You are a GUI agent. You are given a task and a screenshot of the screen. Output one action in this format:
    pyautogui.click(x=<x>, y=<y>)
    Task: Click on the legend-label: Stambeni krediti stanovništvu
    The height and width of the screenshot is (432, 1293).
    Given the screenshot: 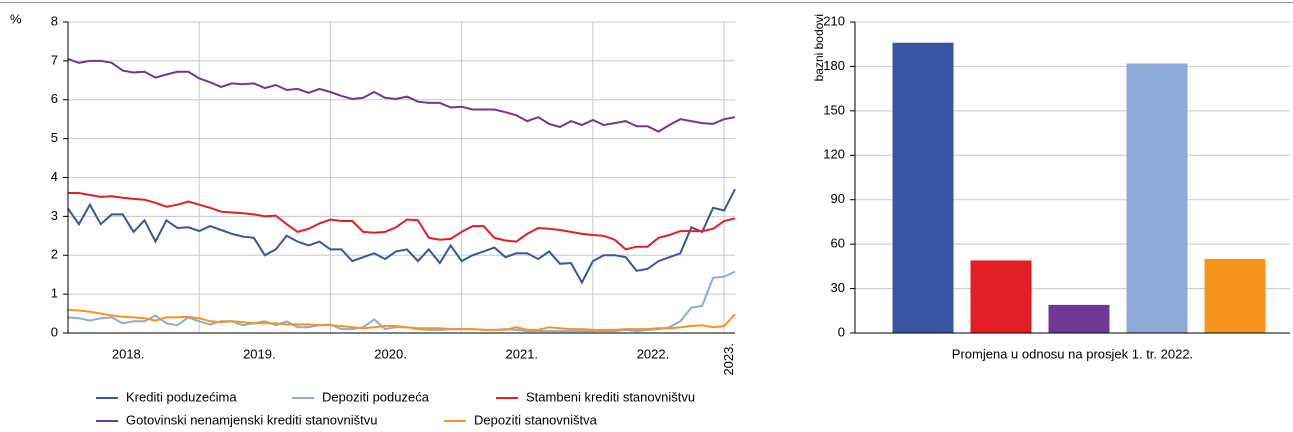 What is the action you would take?
    pyautogui.click(x=610, y=396)
    